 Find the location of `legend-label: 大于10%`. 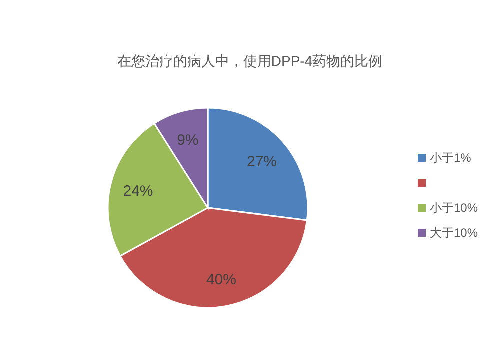

legend-label: 大于10% is located at coordinates (454, 233).